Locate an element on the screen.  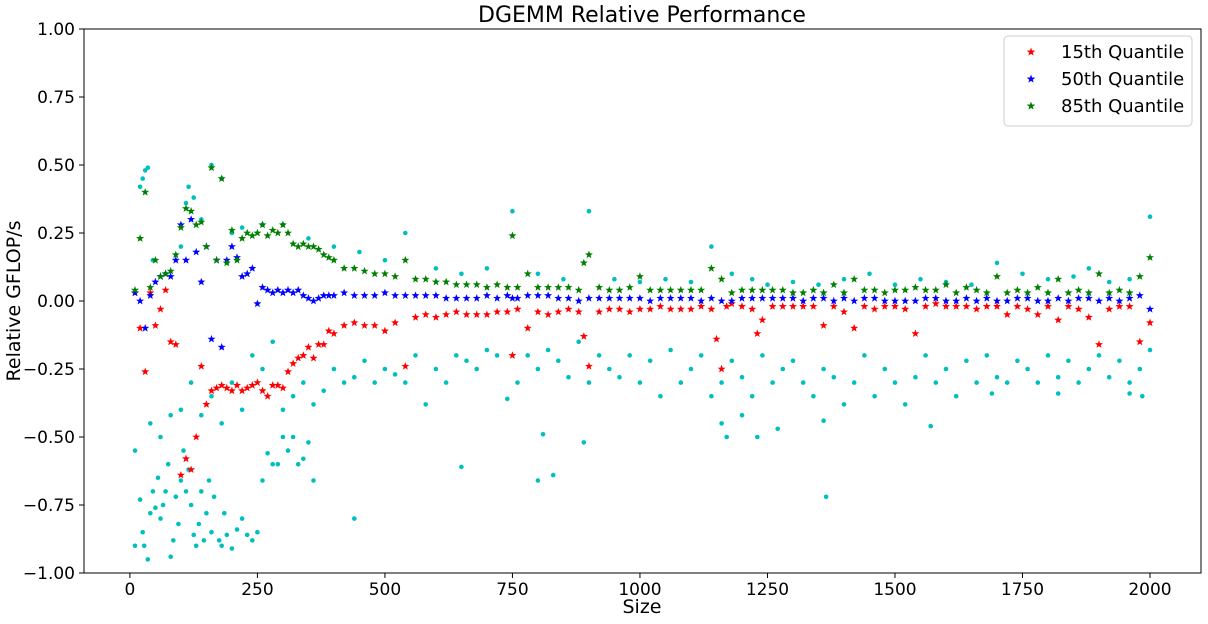
y-tick-label: 1.00 is located at coordinates (56, 30).